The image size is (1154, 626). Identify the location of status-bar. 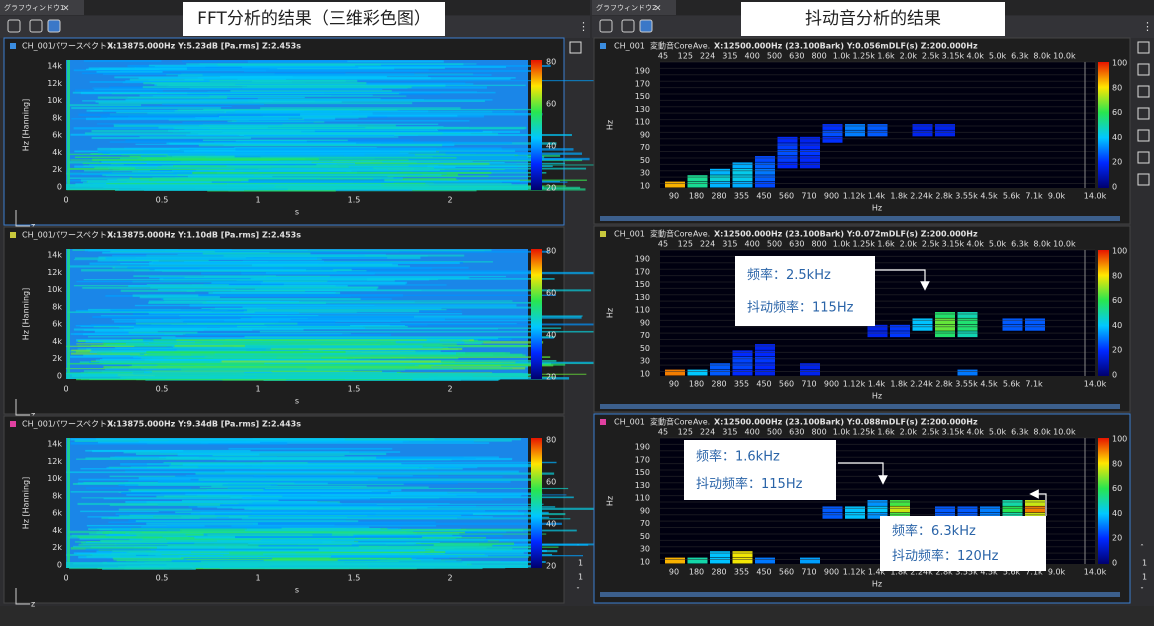
(577, 616).